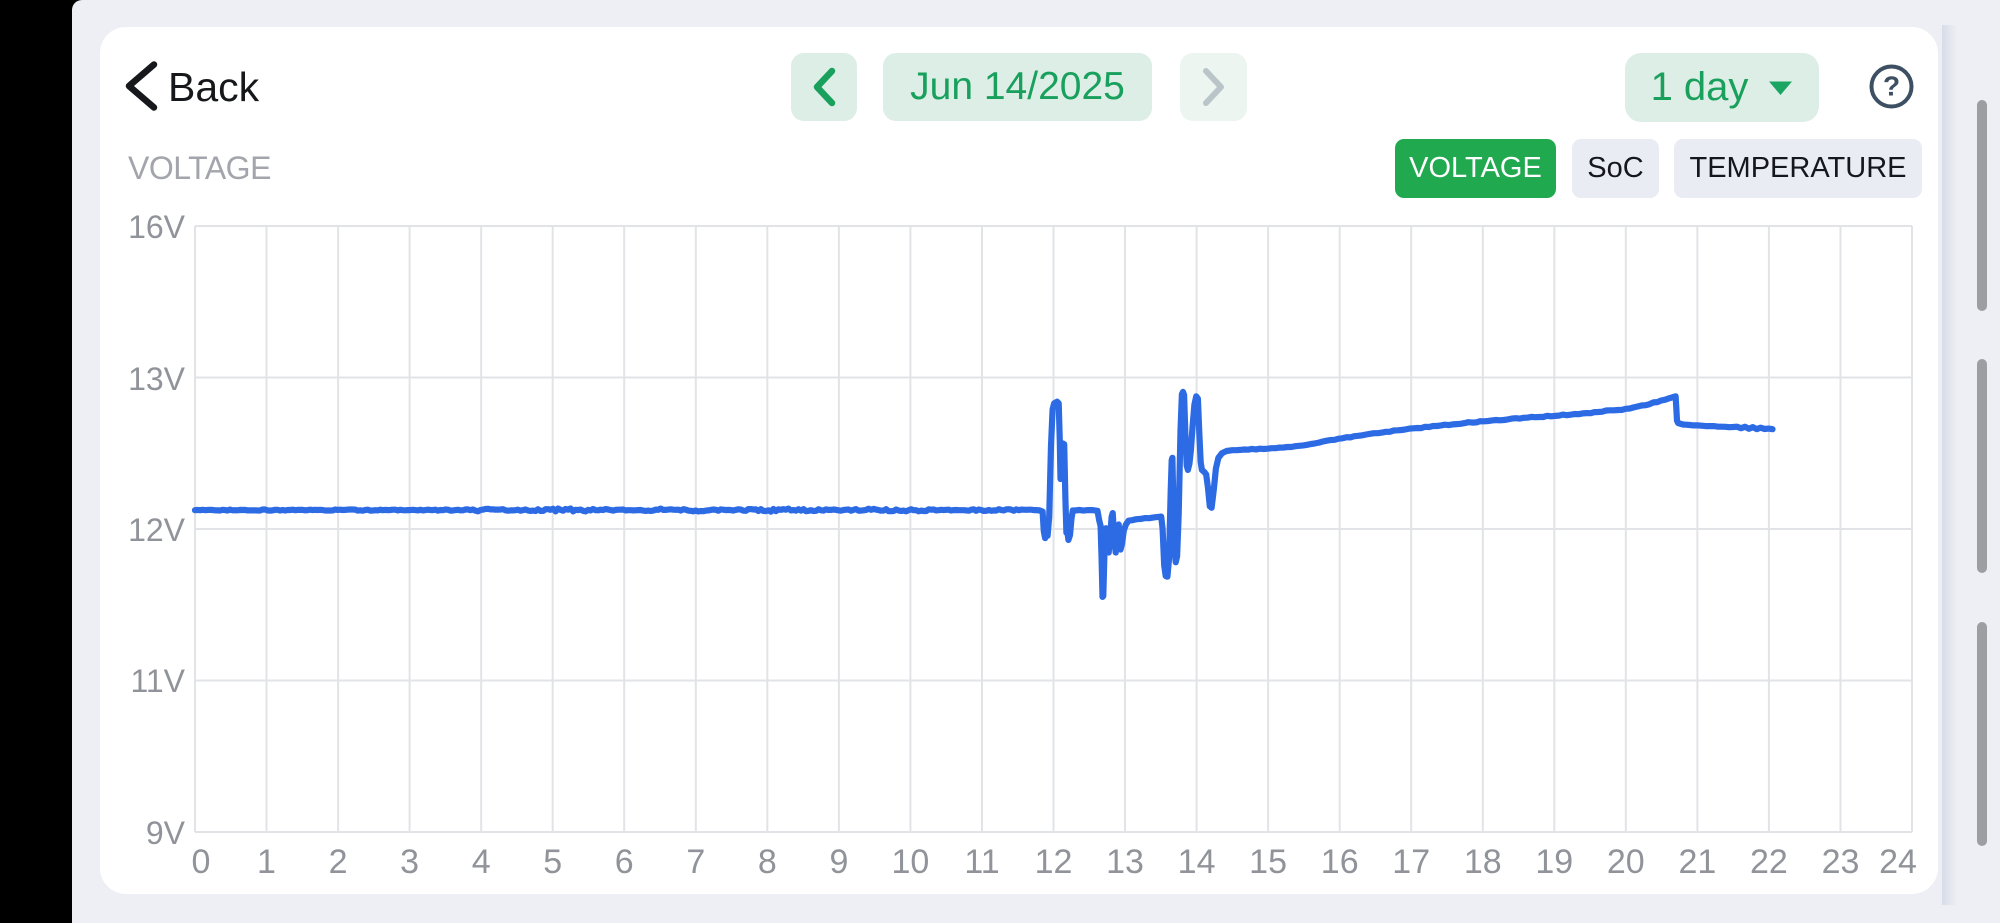  Describe the element at coordinates (695, 862) in the screenshot. I see `svg-text: 7` at that location.